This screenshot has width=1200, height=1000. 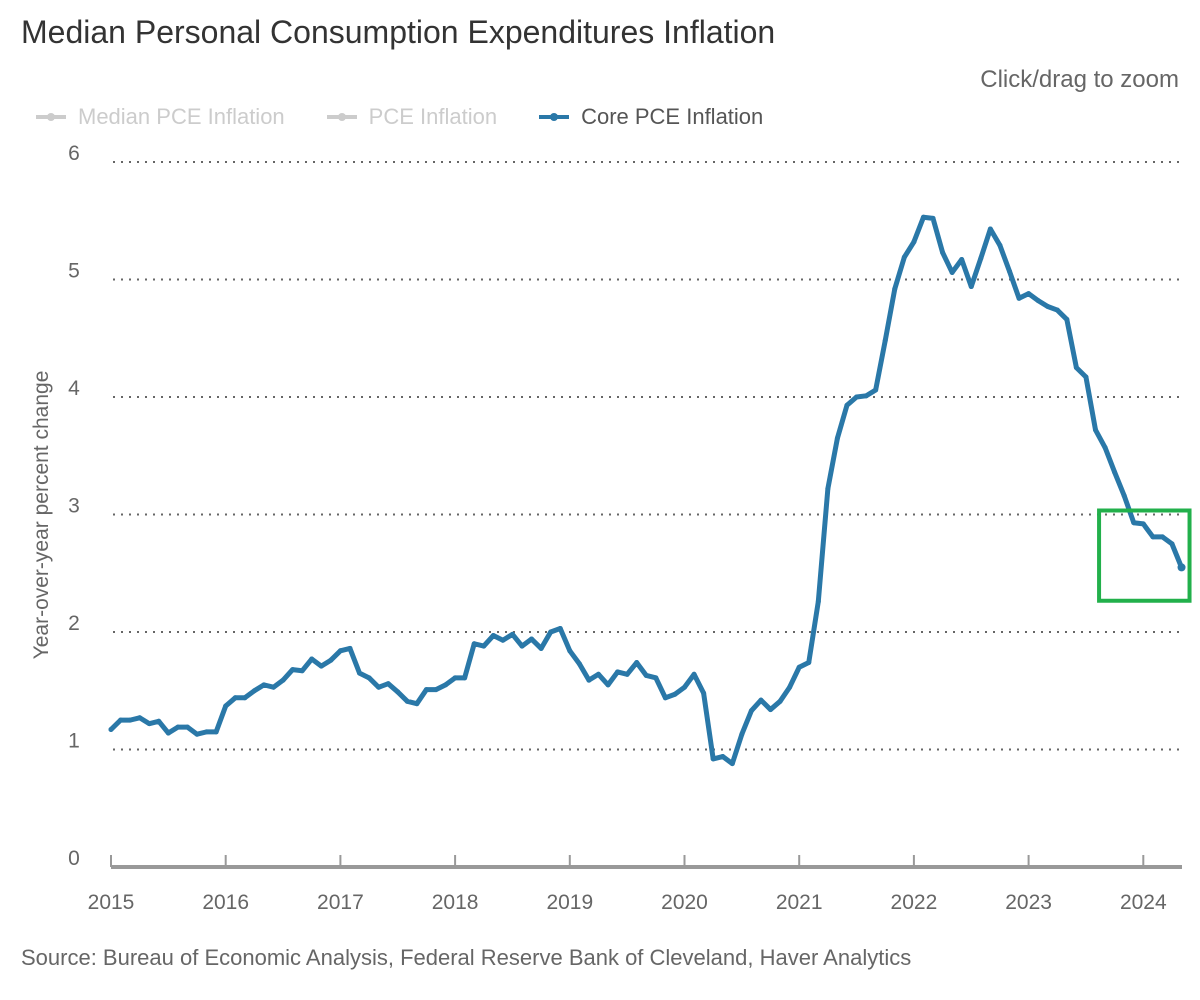 I want to click on x-tick-label: 2020, so click(x=684, y=902).